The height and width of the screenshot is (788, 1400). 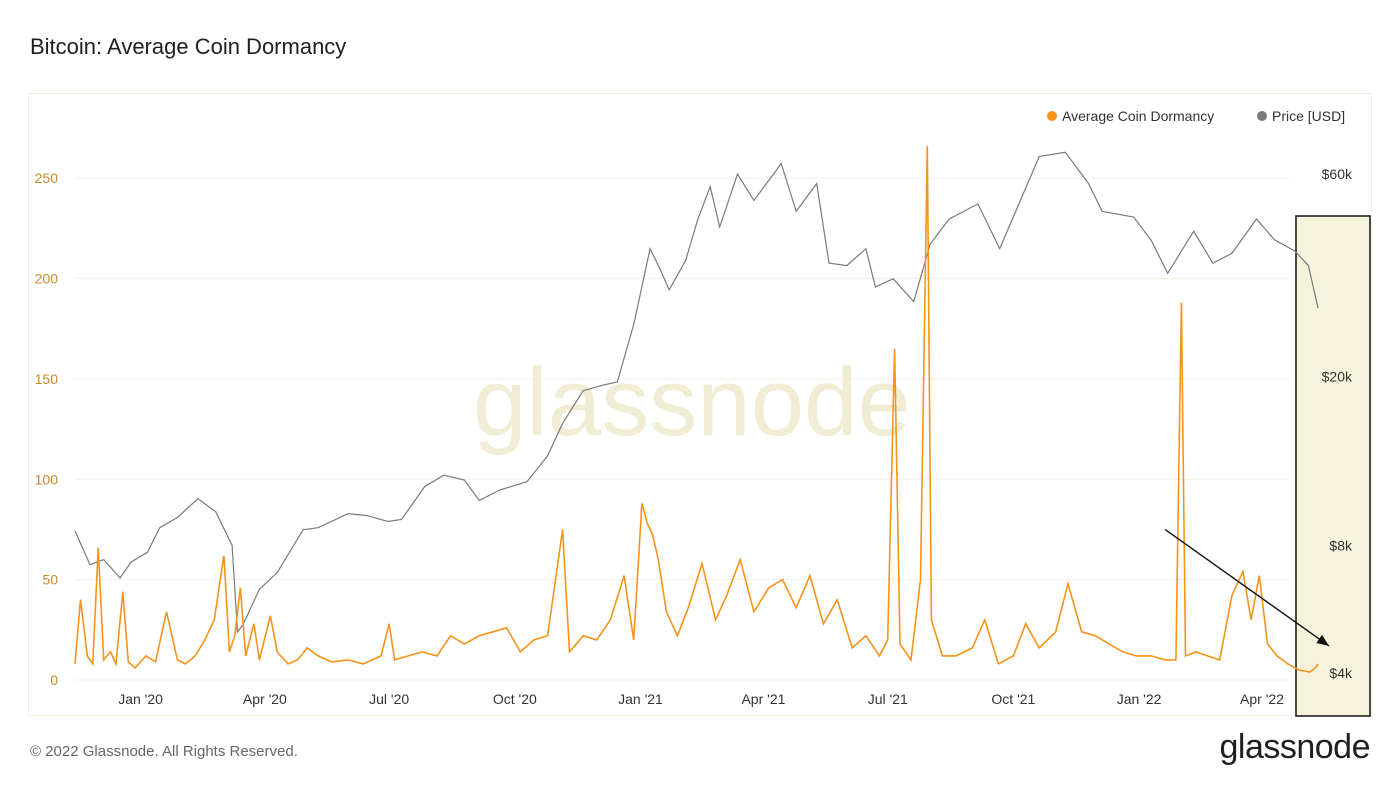 I want to click on chart-title: Bitcoin: Average Coin Dormancy, so click(x=188, y=46).